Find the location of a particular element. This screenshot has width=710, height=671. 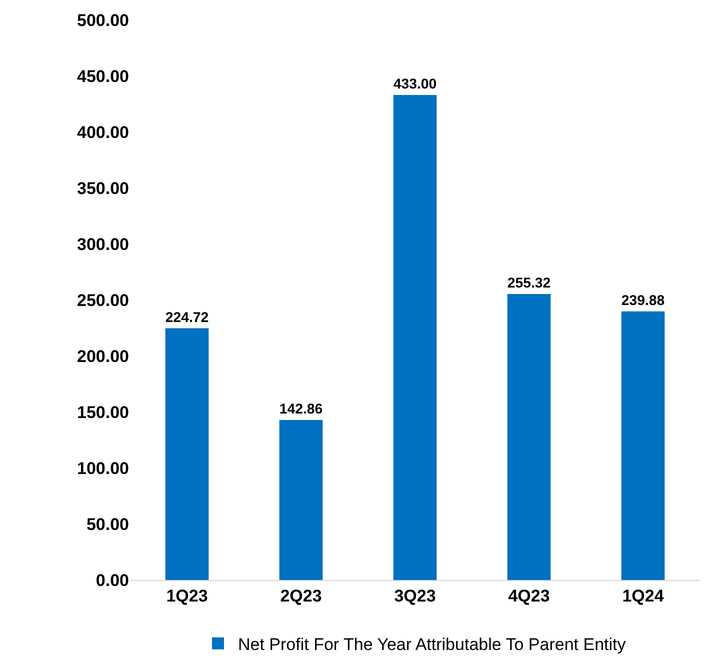

y-tick-label: 100.00 is located at coordinates (103, 468).